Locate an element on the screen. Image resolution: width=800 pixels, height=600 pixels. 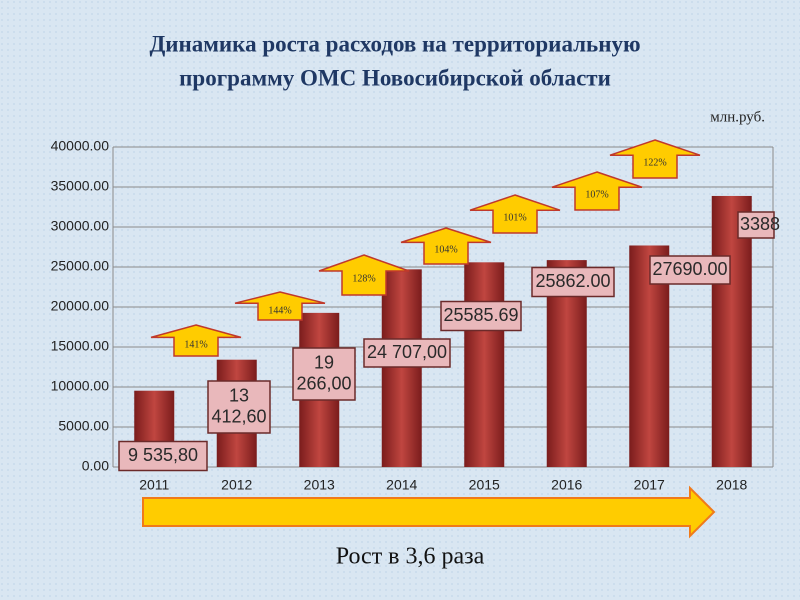
x-tick-label: 2012 is located at coordinates (236, 485).